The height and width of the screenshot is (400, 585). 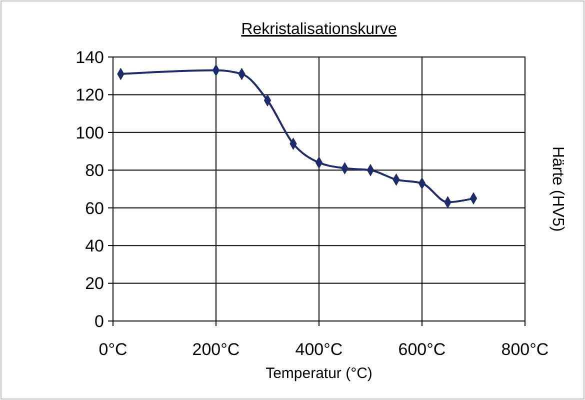 I want to click on y-tick-label: 80, so click(x=94, y=170).